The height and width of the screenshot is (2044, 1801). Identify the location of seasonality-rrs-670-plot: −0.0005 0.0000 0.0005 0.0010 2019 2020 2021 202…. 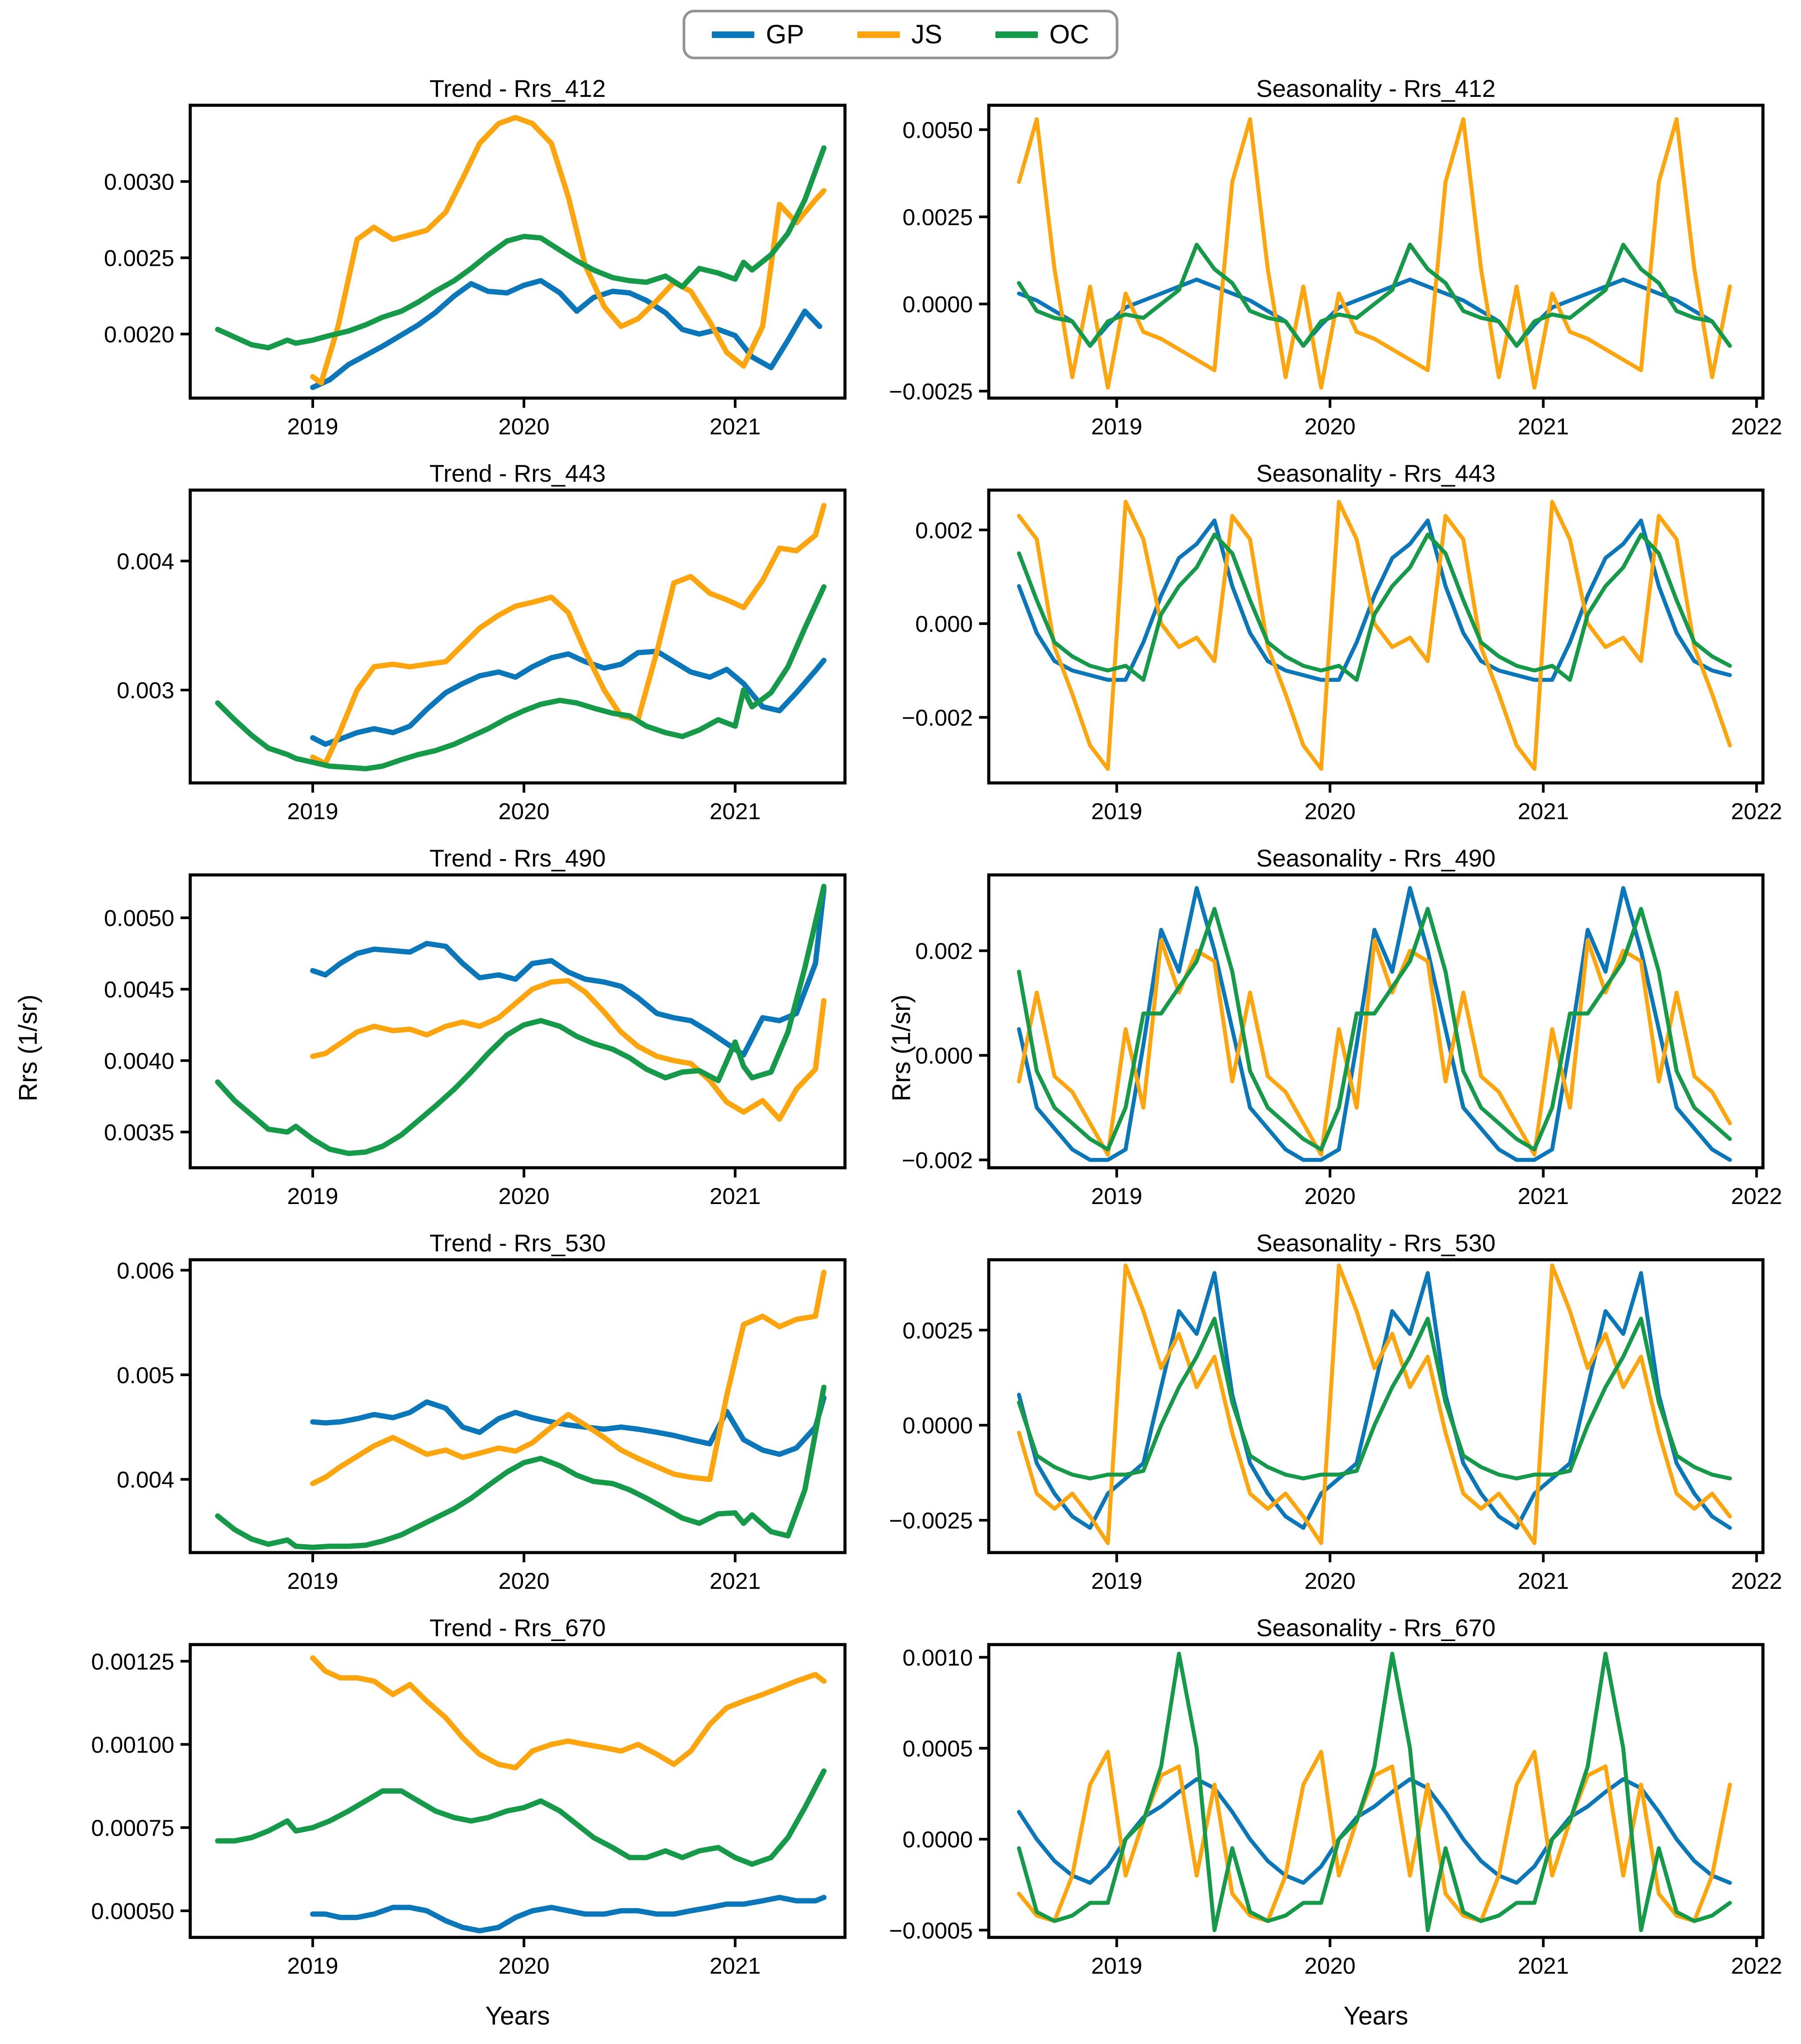
(1336, 1811).